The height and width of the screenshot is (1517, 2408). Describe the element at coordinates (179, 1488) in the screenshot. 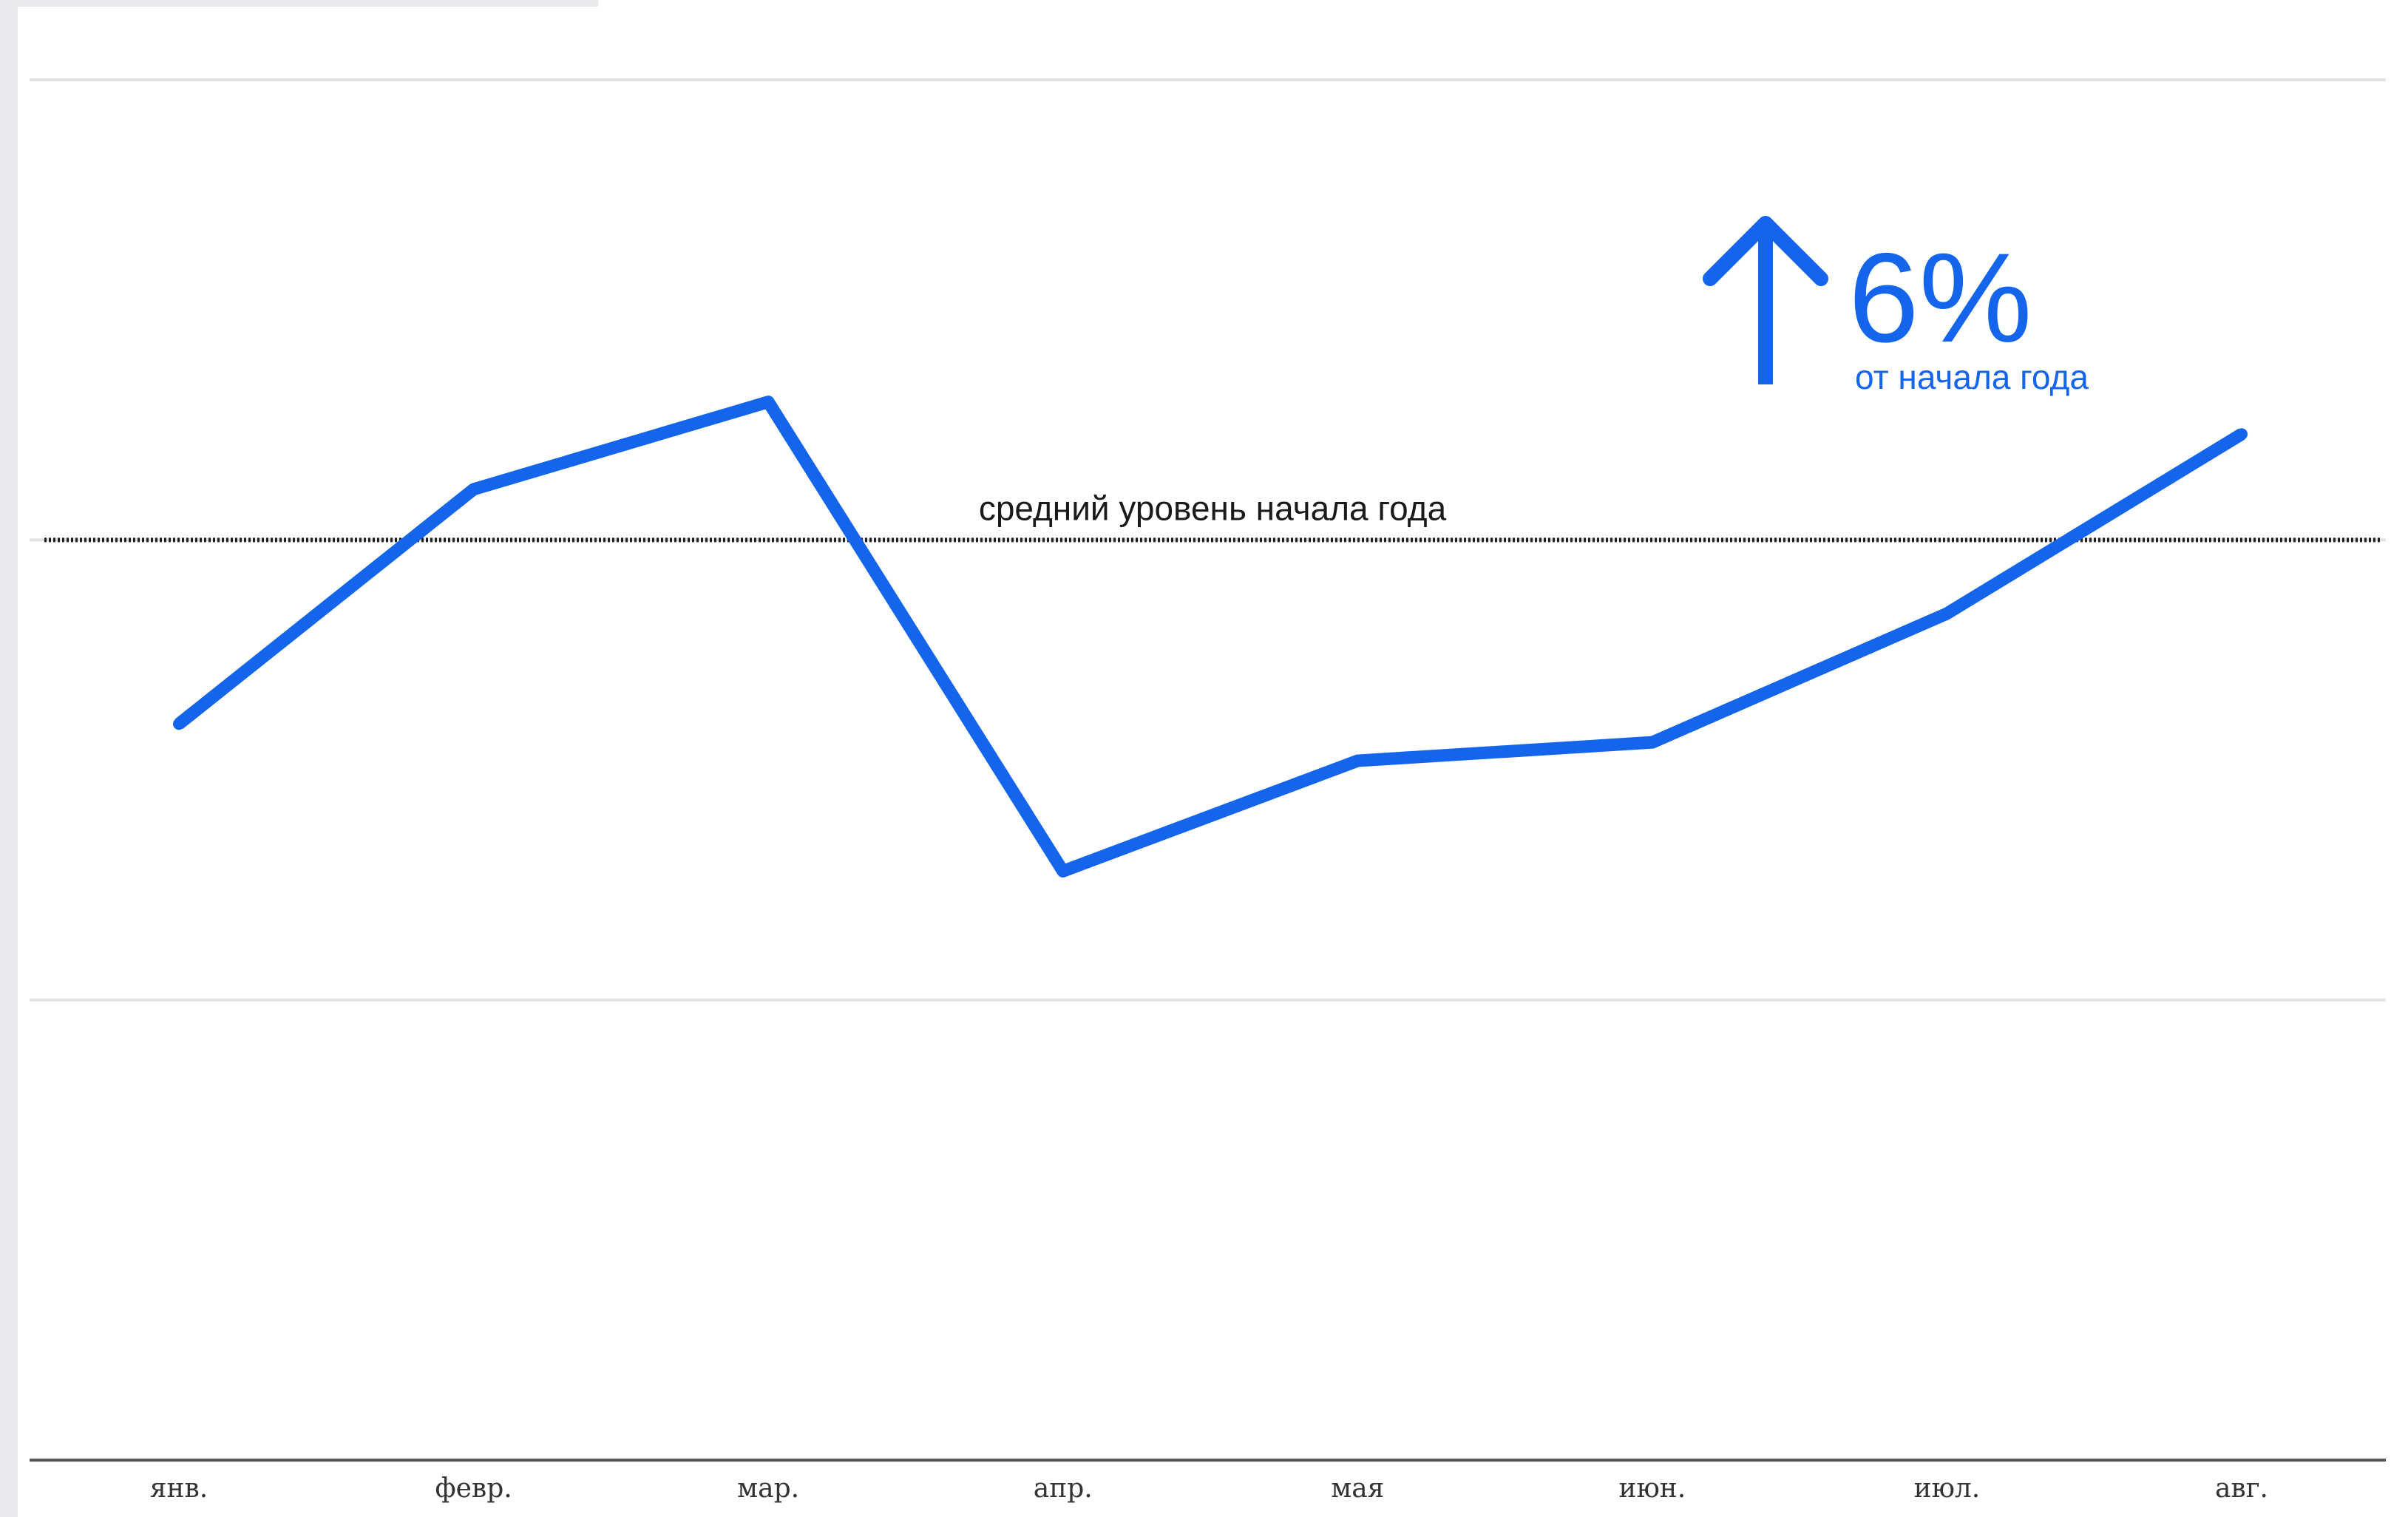

I see `x-tick-label: янв.` at that location.